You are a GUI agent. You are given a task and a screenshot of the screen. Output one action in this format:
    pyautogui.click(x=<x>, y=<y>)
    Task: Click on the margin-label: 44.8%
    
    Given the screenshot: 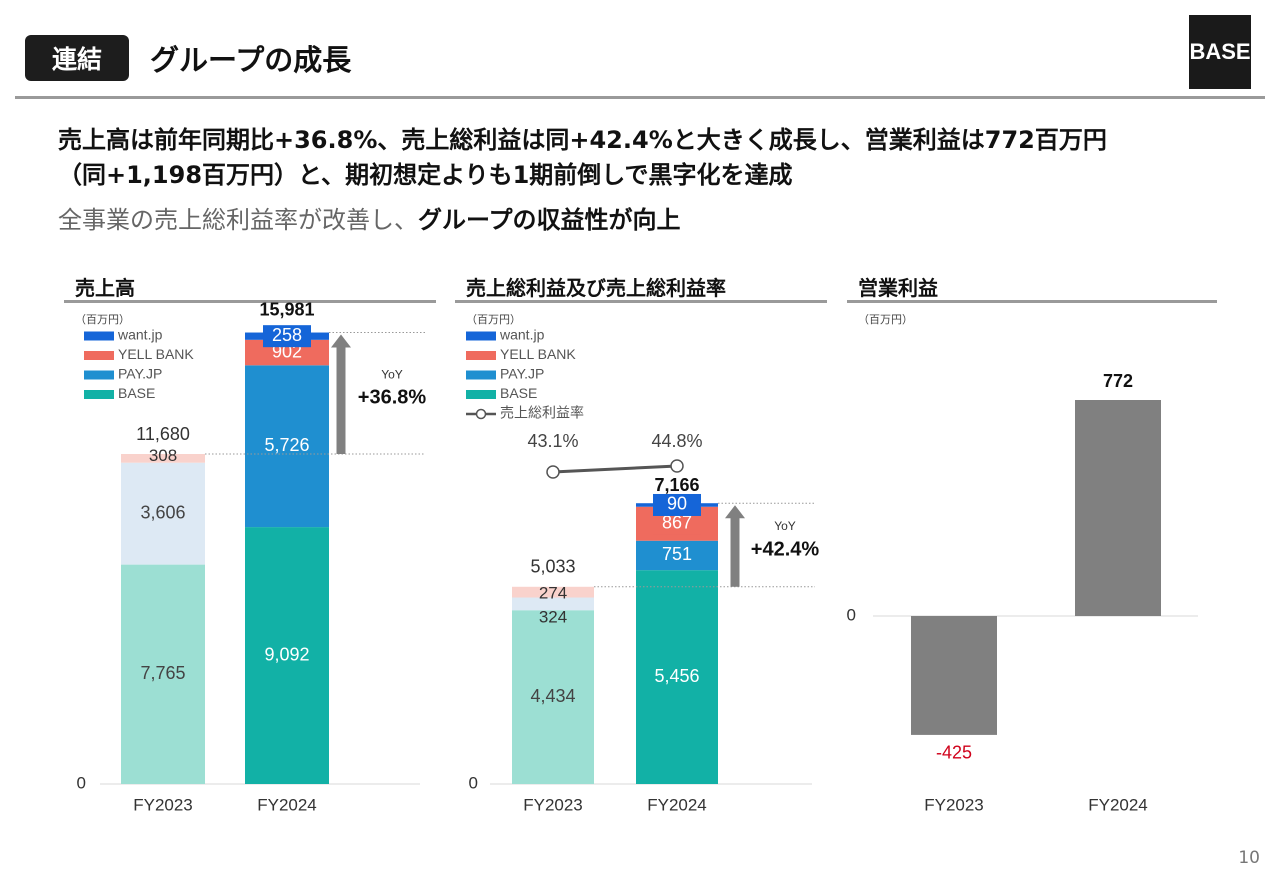 What is the action you would take?
    pyautogui.click(x=676, y=441)
    